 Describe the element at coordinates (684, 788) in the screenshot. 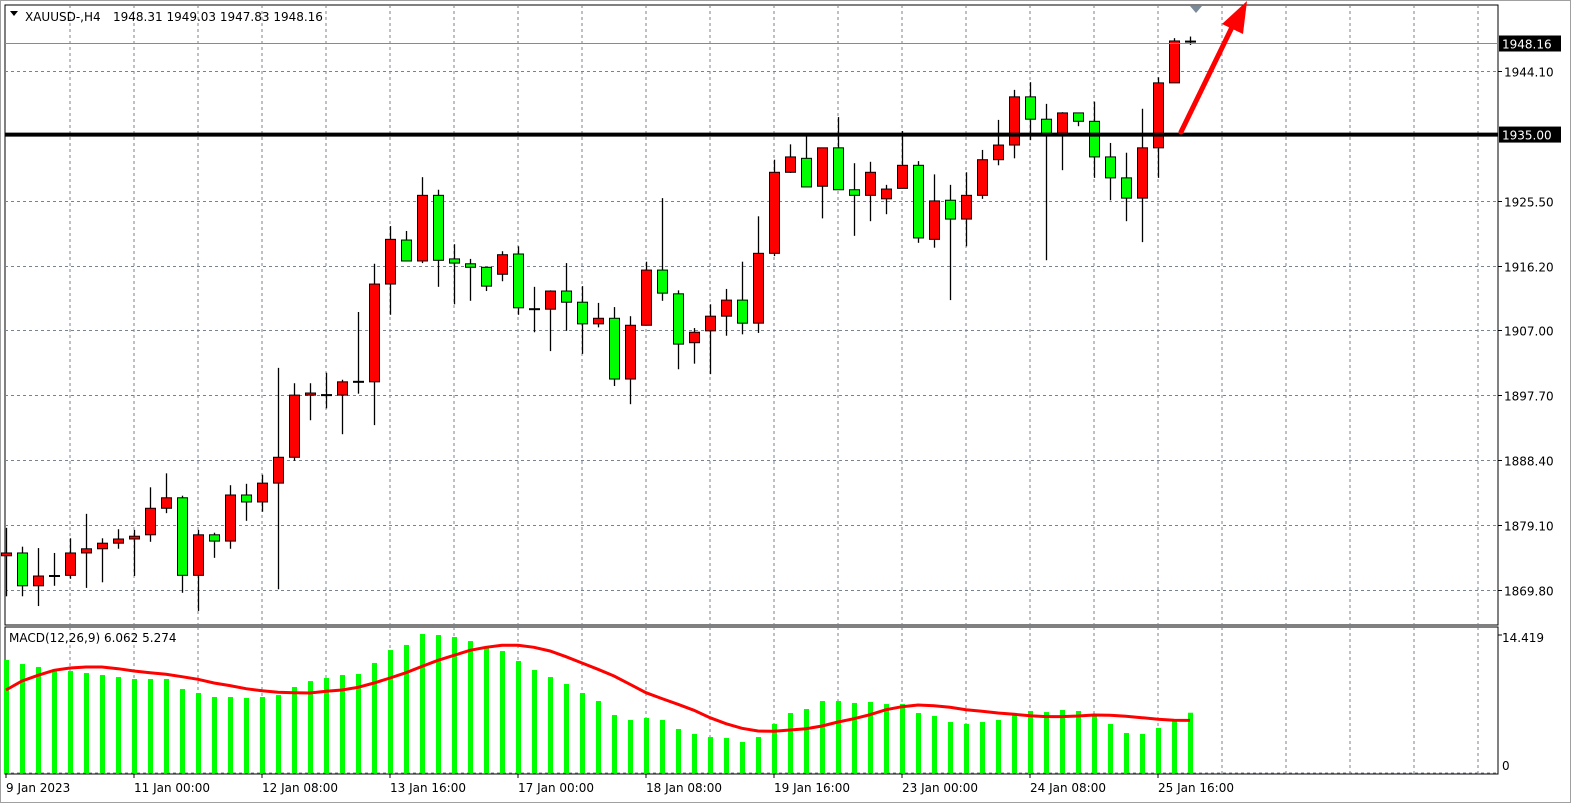

I see `time-axis-label: 18 Jan 08:00` at that location.